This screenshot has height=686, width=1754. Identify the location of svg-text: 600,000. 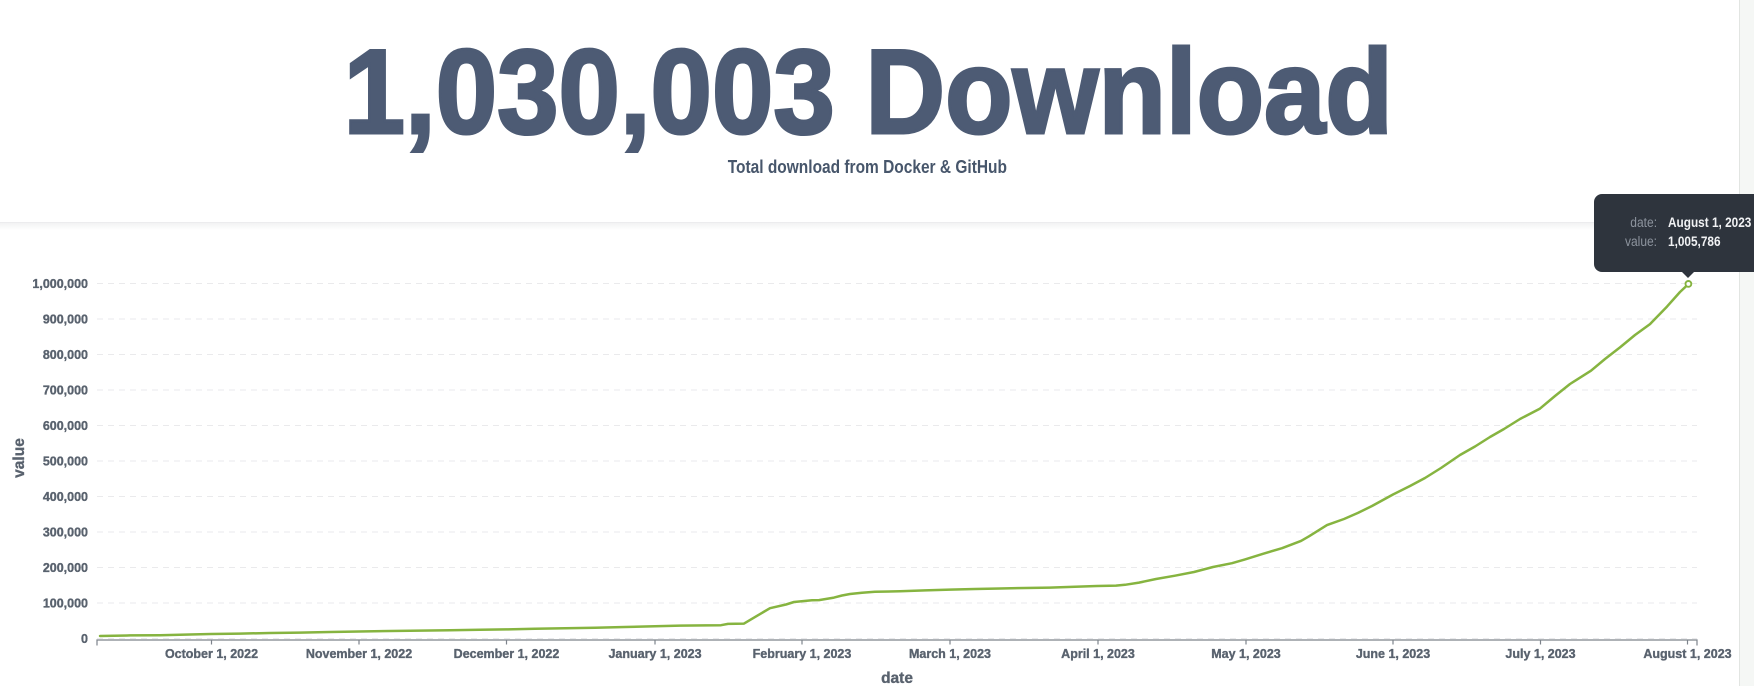
(65, 426).